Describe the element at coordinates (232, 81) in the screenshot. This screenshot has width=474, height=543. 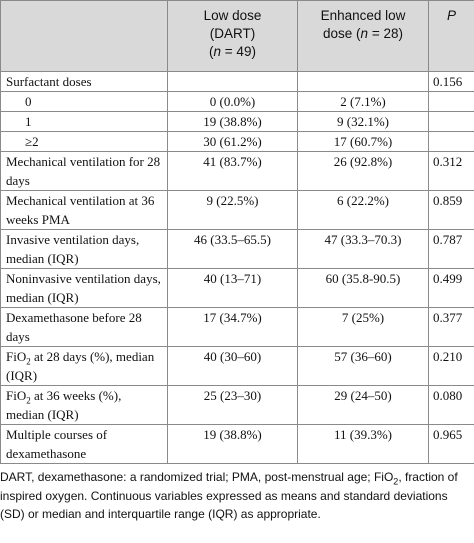
I see `low-dose-value` at that location.